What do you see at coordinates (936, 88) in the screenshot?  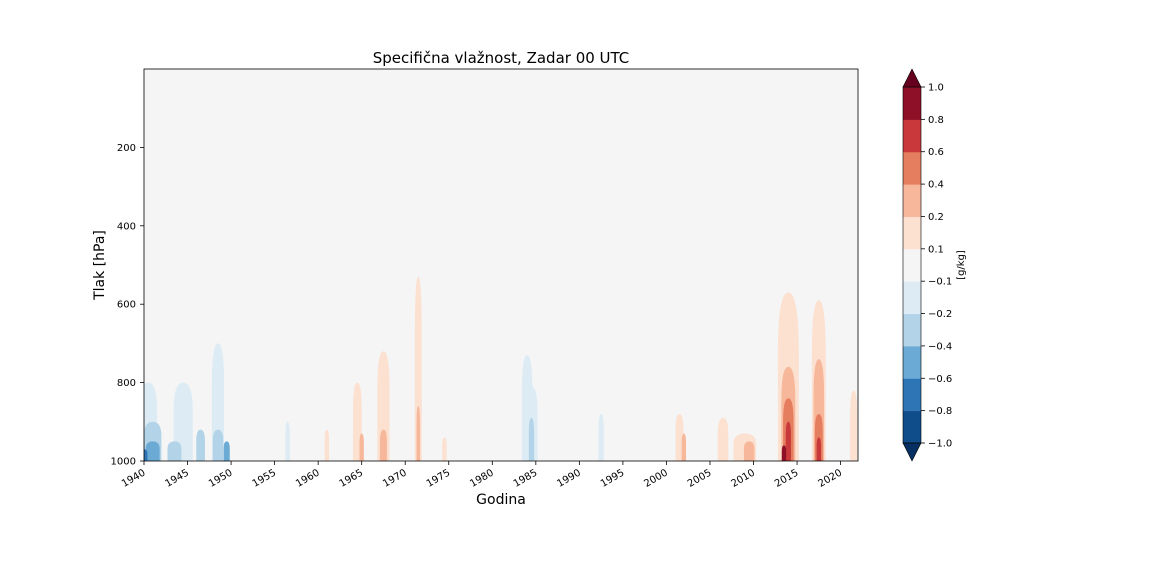 I see `colorbar-tick-label: 1.0` at bounding box center [936, 88].